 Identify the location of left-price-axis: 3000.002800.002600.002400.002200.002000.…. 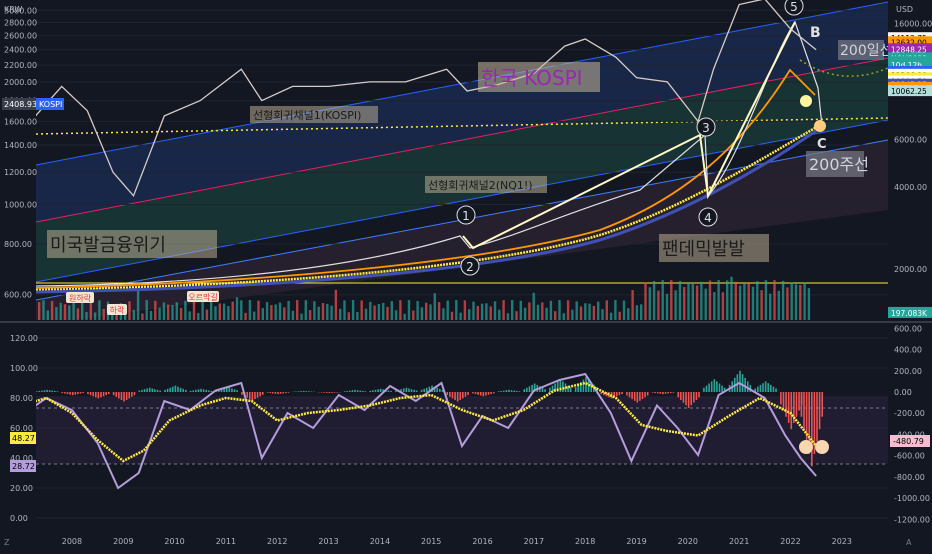
(20, 152).